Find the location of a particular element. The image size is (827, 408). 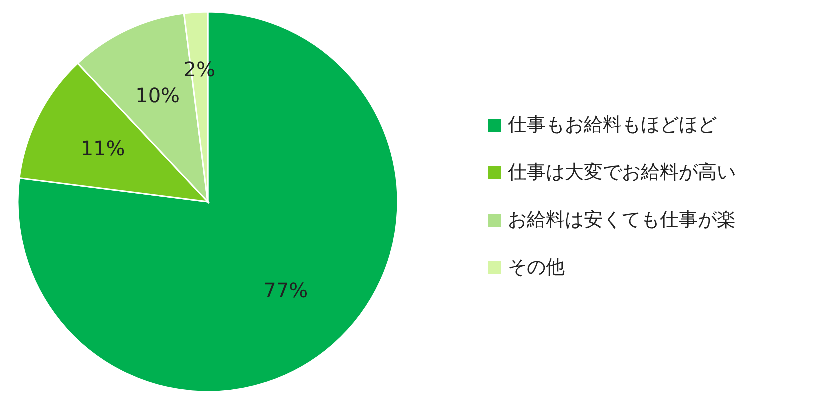

data-label: 10% is located at coordinates (158, 95).